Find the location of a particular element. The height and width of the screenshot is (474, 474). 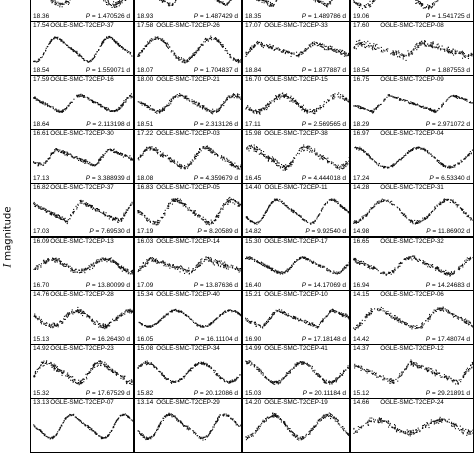

magnitude-bottom-label: 17.11 is located at coordinates (253, 124).